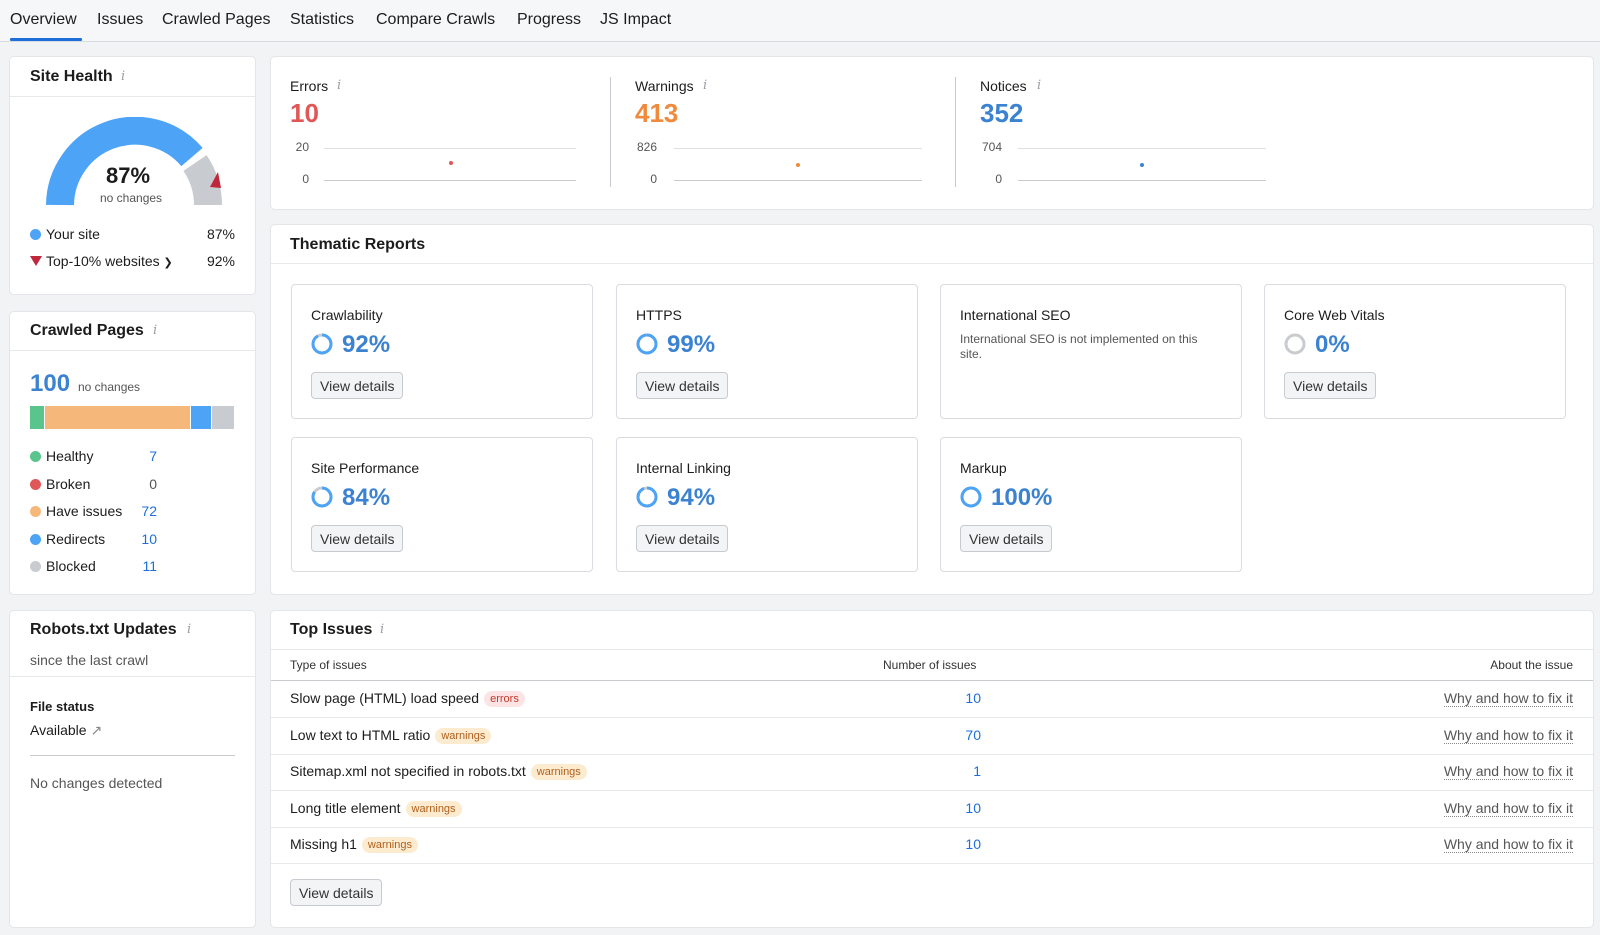  What do you see at coordinates (131, 198) in the screenshot?
I see `site-health-note: no changes` at bounding box center [131, 198].